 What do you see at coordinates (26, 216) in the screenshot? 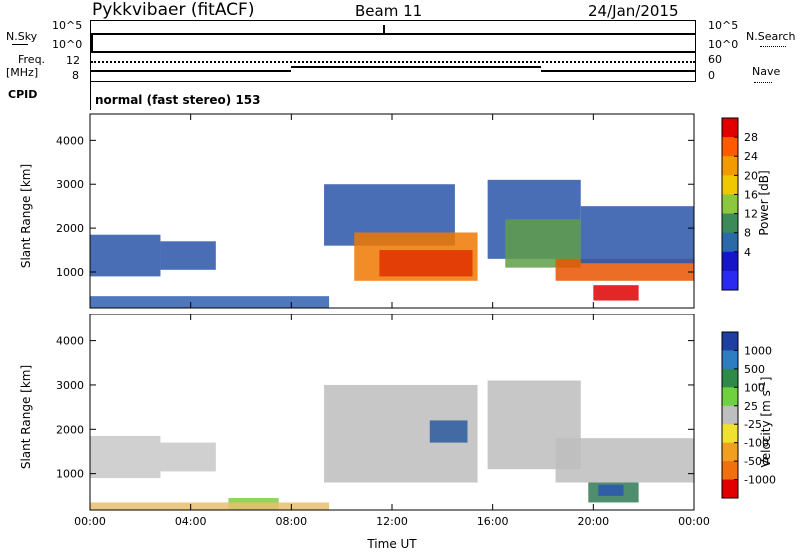
I see `power-ylabel: Slant Range [km]` at bounding box center [26, 216].